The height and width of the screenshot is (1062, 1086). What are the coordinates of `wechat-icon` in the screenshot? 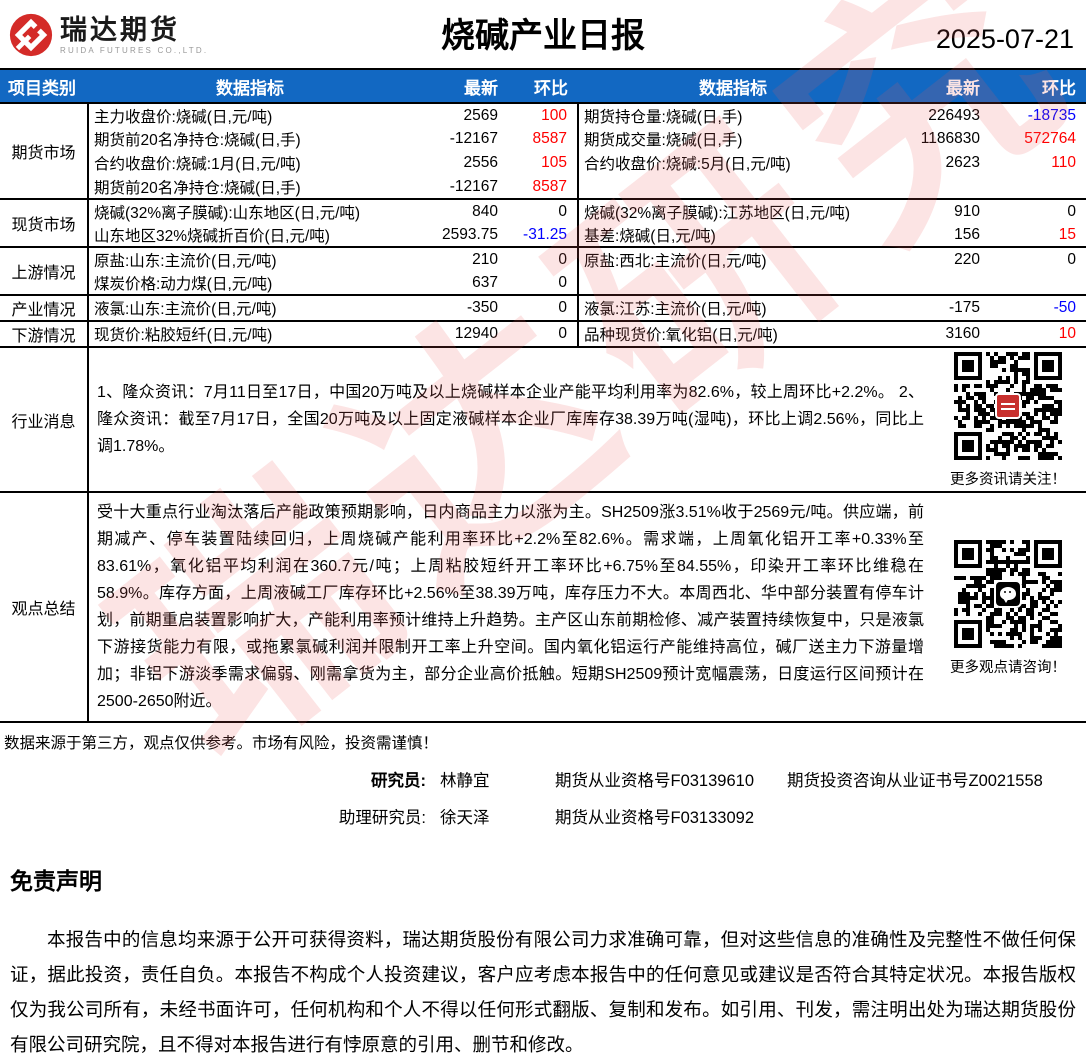 It's located at (1008, 593).